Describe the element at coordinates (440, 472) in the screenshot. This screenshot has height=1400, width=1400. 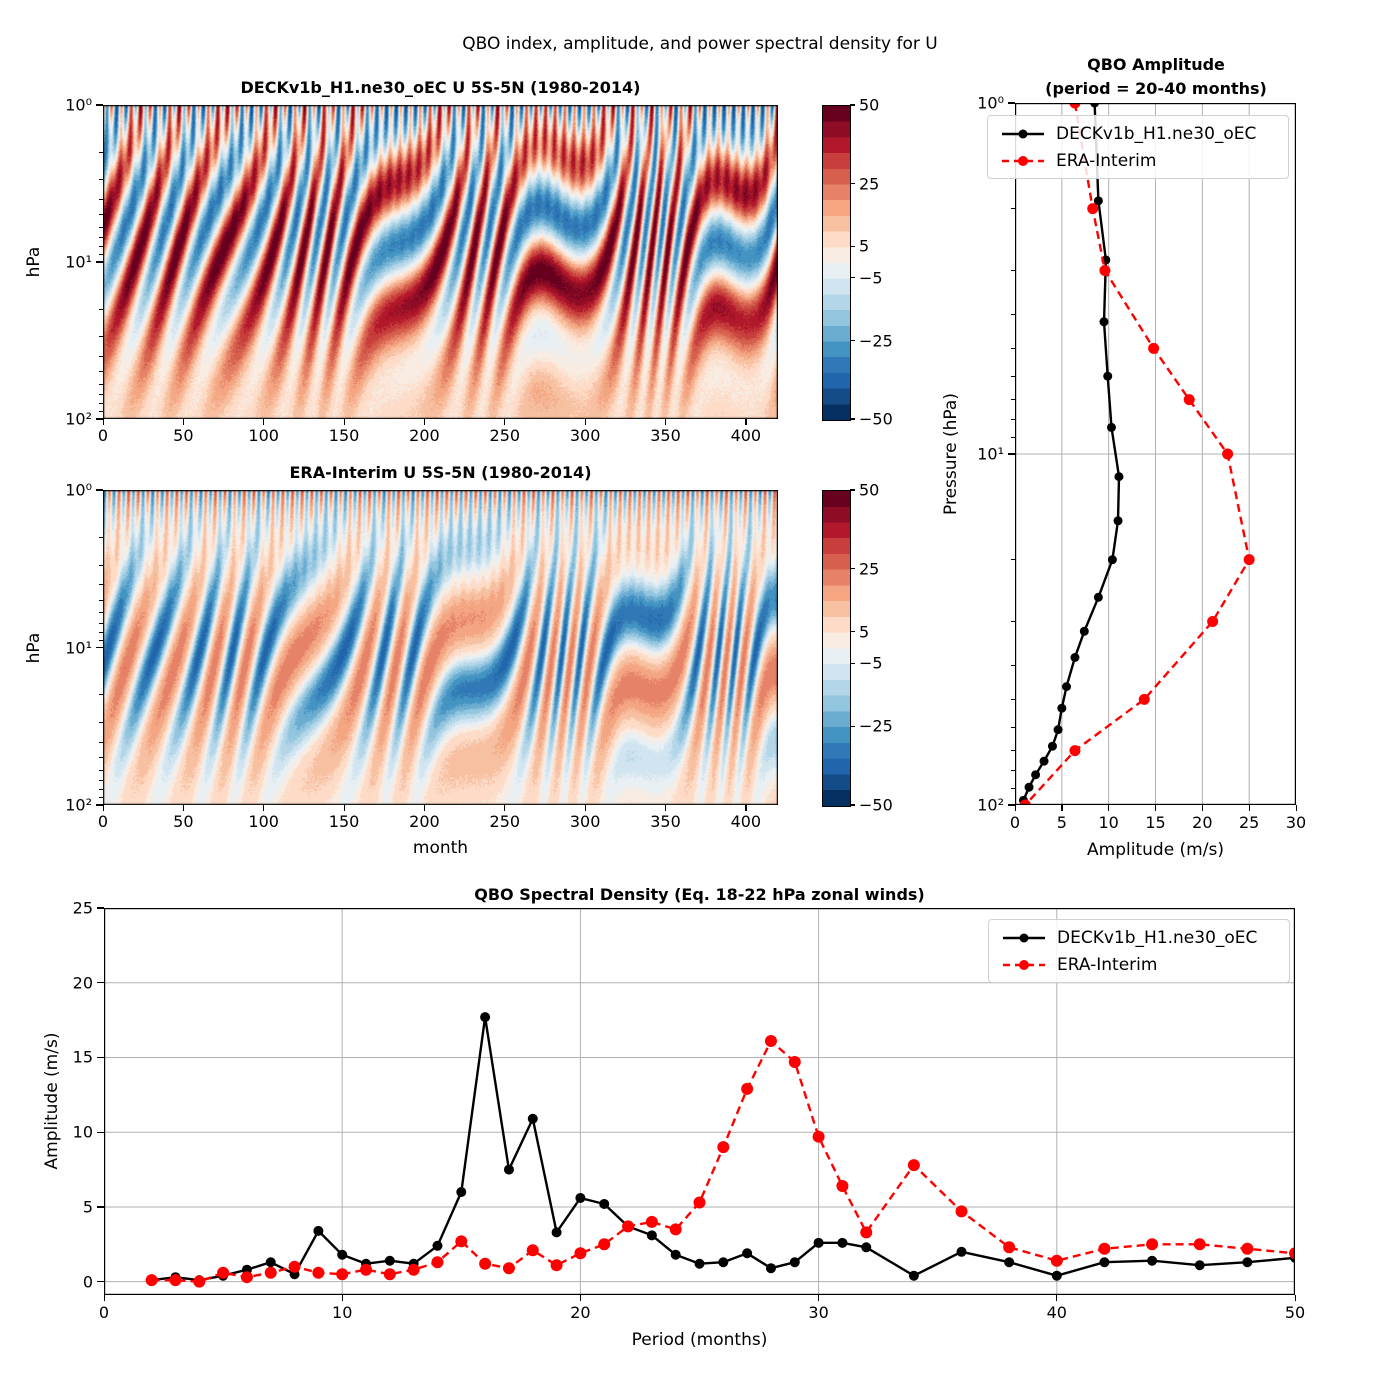
I see `obs-contour-title: ERA-Interim U 5S-5N (1980-2014)` at that location.